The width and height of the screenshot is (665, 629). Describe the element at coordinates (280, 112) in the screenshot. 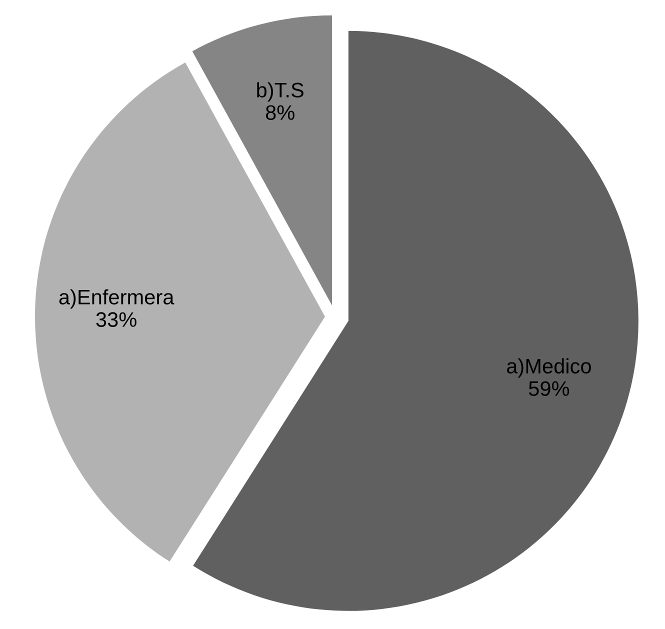

I see `data-label: 8%` at that location.